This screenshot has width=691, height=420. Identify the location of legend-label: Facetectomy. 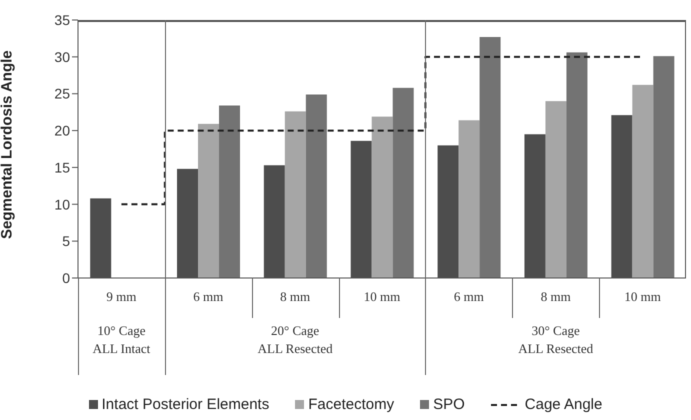
(351, 404).